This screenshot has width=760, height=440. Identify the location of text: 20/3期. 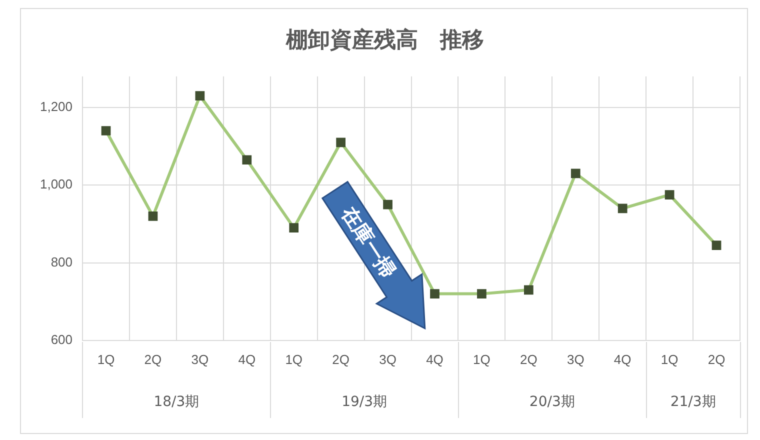
(552, 402).